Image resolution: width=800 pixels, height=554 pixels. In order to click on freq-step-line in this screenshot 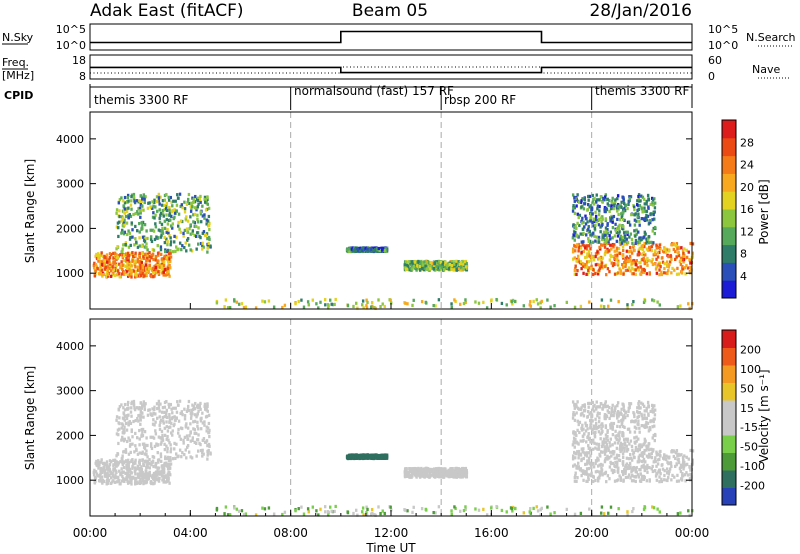, I will do `click(391, 70)`.